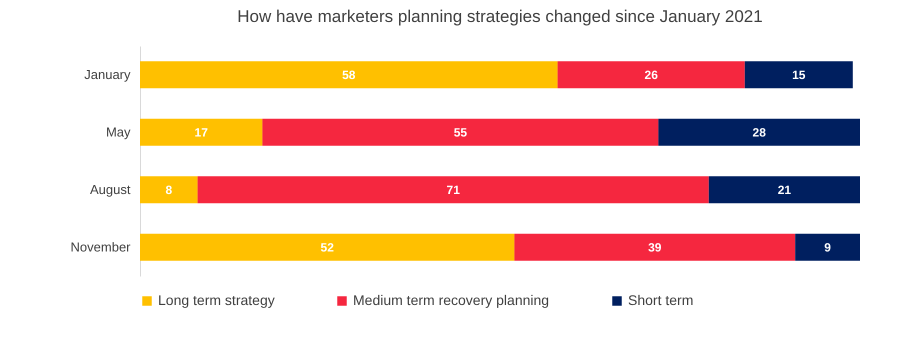  I want to click on data-label: 26, so click(651, 75).